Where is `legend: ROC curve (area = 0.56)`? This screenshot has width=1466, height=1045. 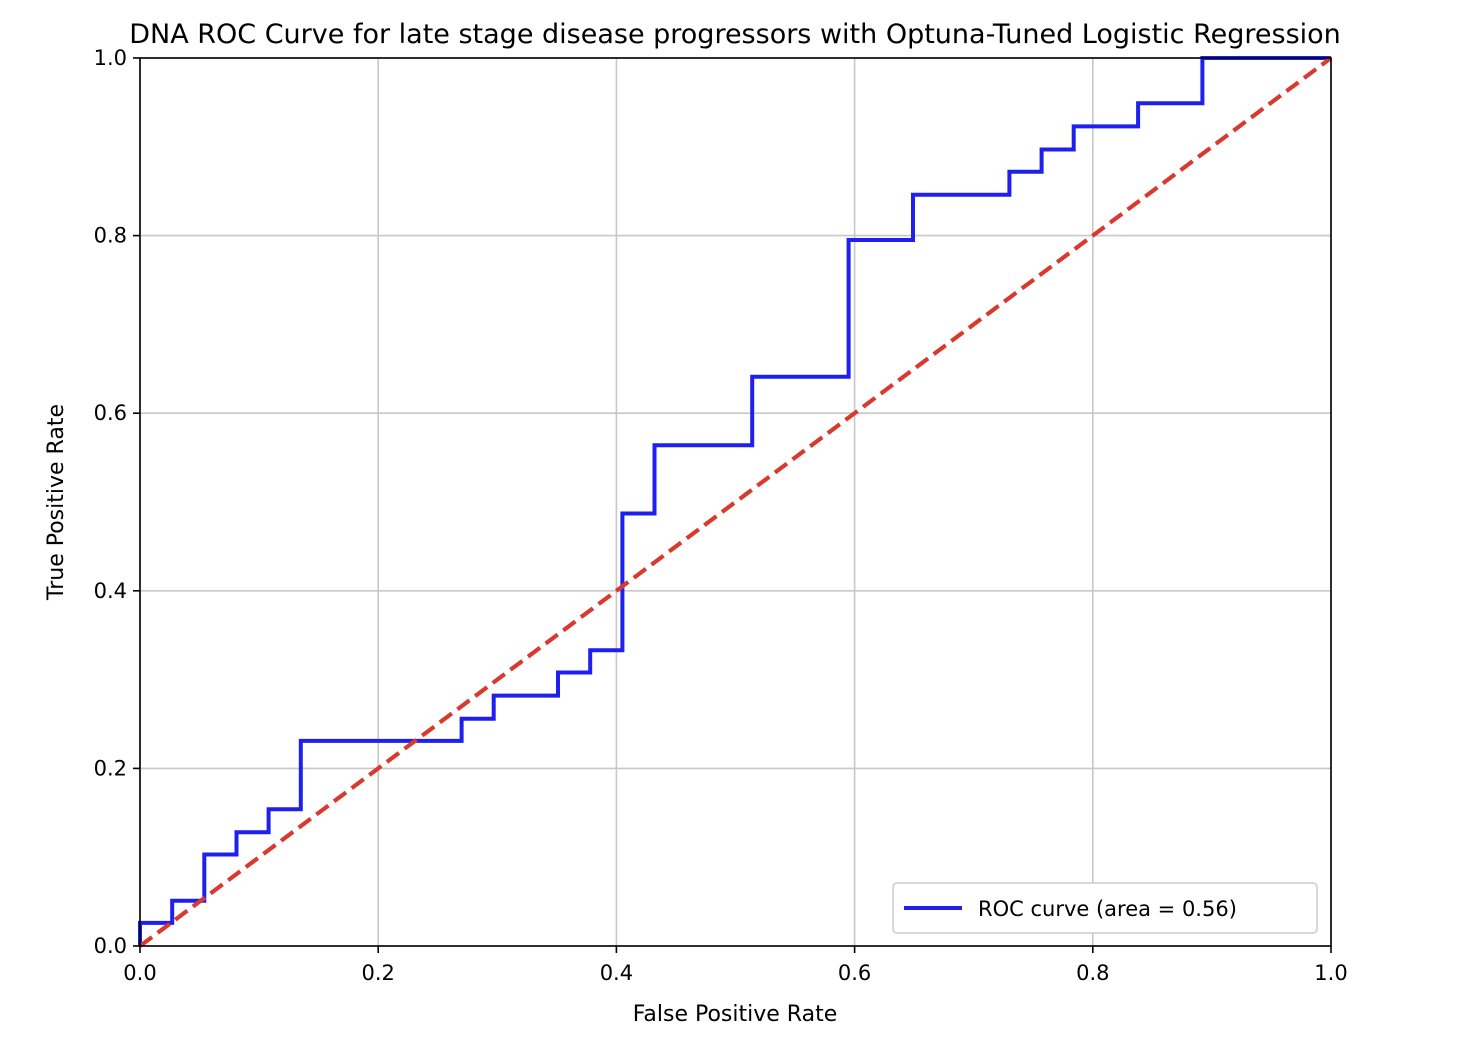
legend: ROC curve (area = 0.56) is located at coordinates (1105, 908).